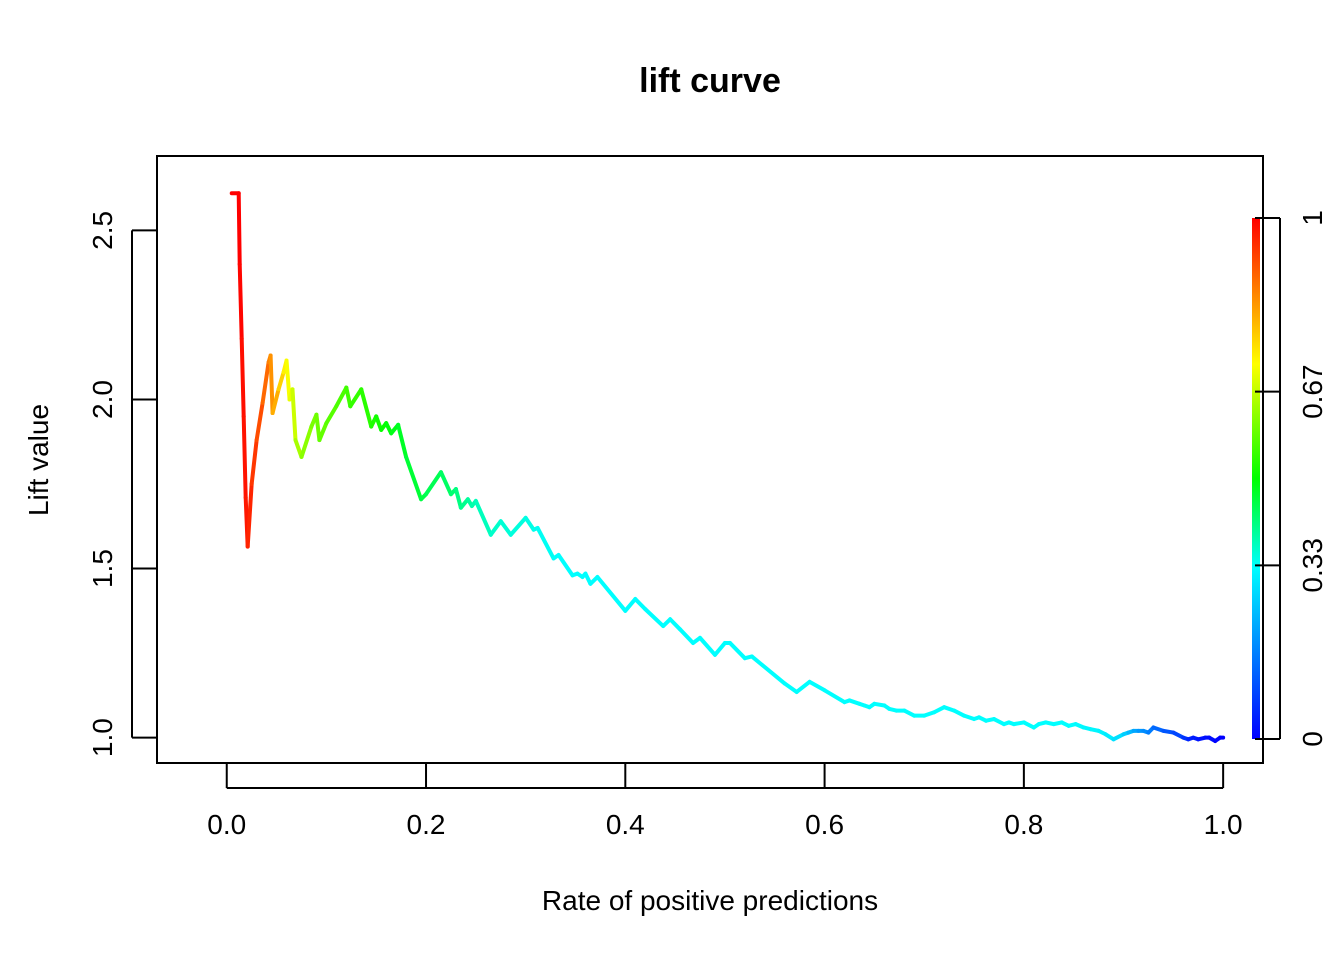 The image size is (1344, 960). I want to click on chart-title: lift curve, so click(710, 81).